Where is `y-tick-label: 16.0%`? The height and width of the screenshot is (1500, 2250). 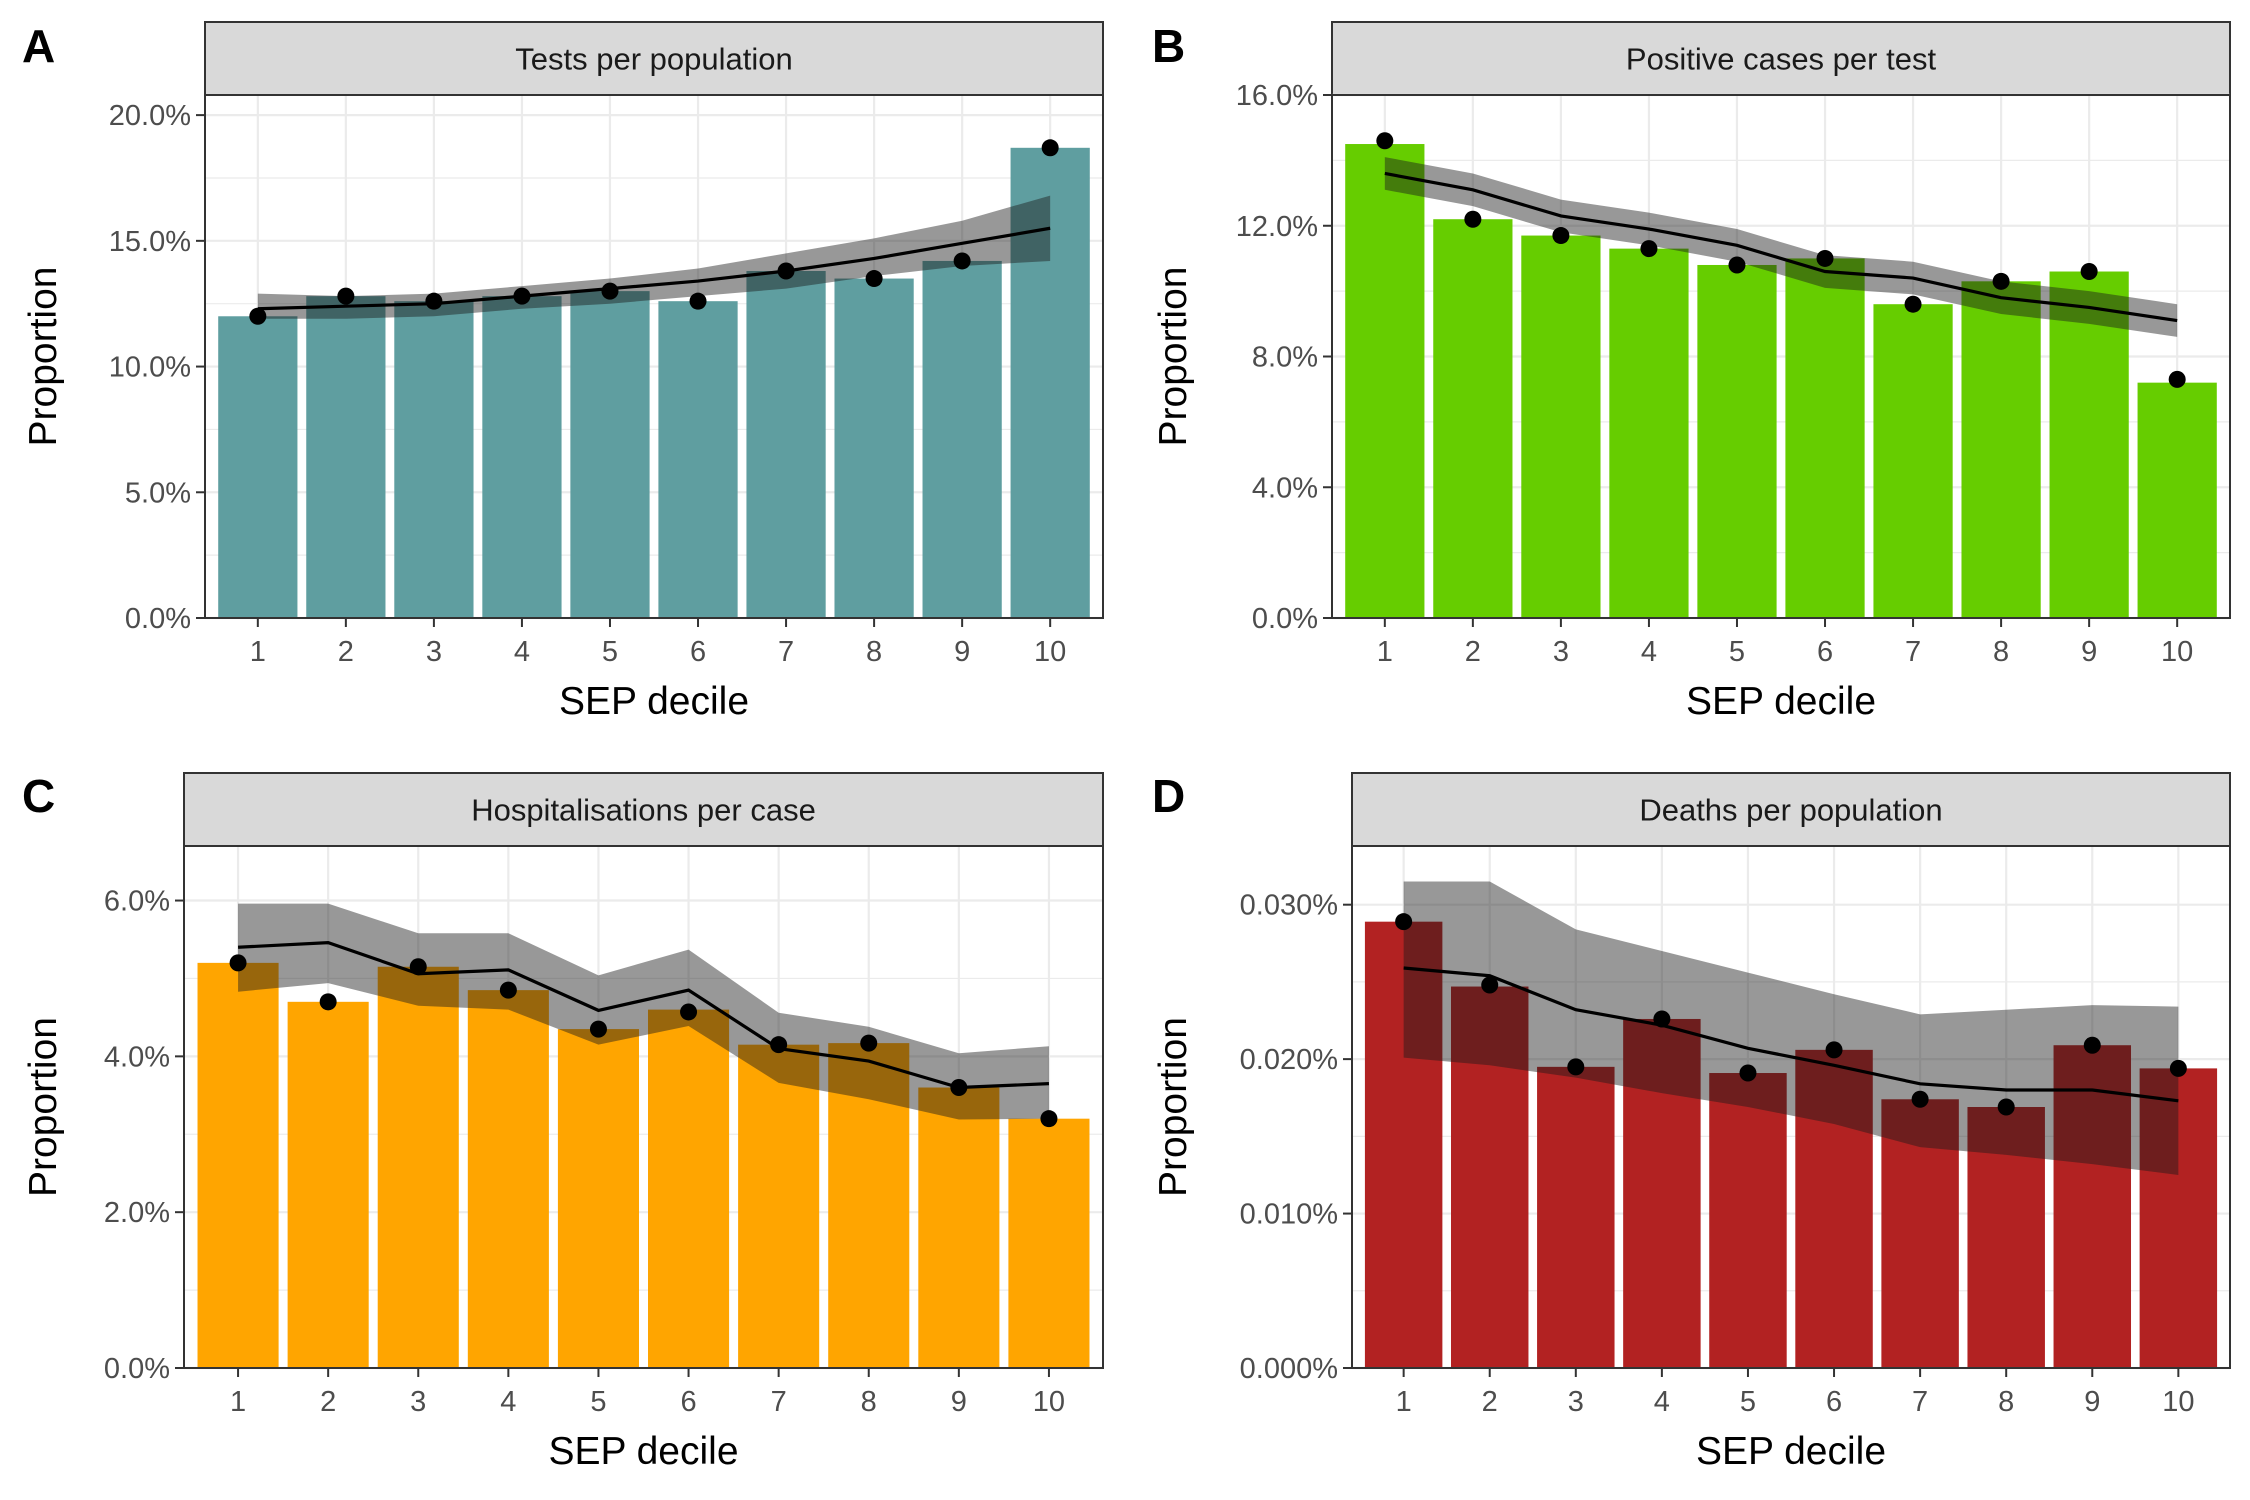
y-tick-label: 16.0% is located at coordinates (1277, 96).